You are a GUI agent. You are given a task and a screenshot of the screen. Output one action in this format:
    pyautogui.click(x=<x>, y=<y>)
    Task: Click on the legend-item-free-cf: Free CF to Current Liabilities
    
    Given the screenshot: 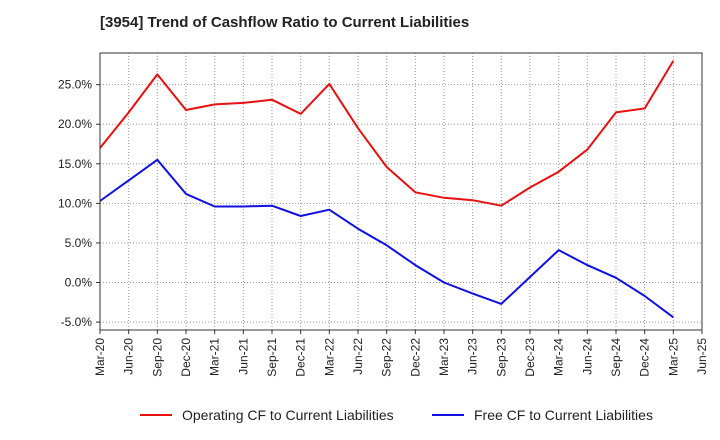 What is the action you would take?
    pyautogui.click(x=542, y=415)
    